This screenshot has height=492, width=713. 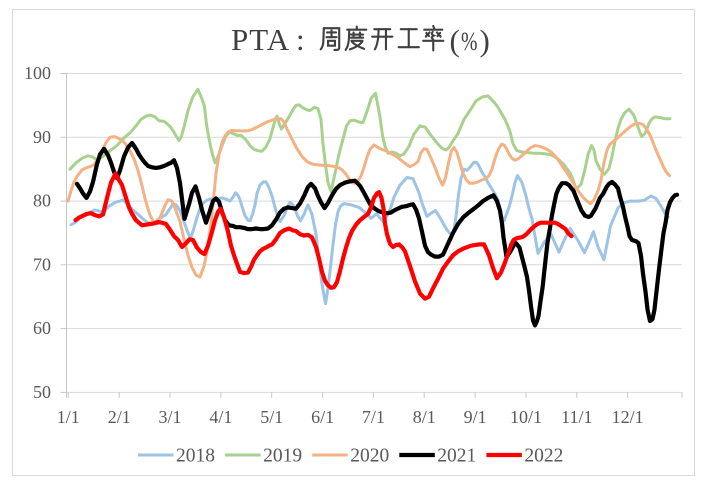 I want to click on svg-text: 5/1, so click(x=271, y=417).